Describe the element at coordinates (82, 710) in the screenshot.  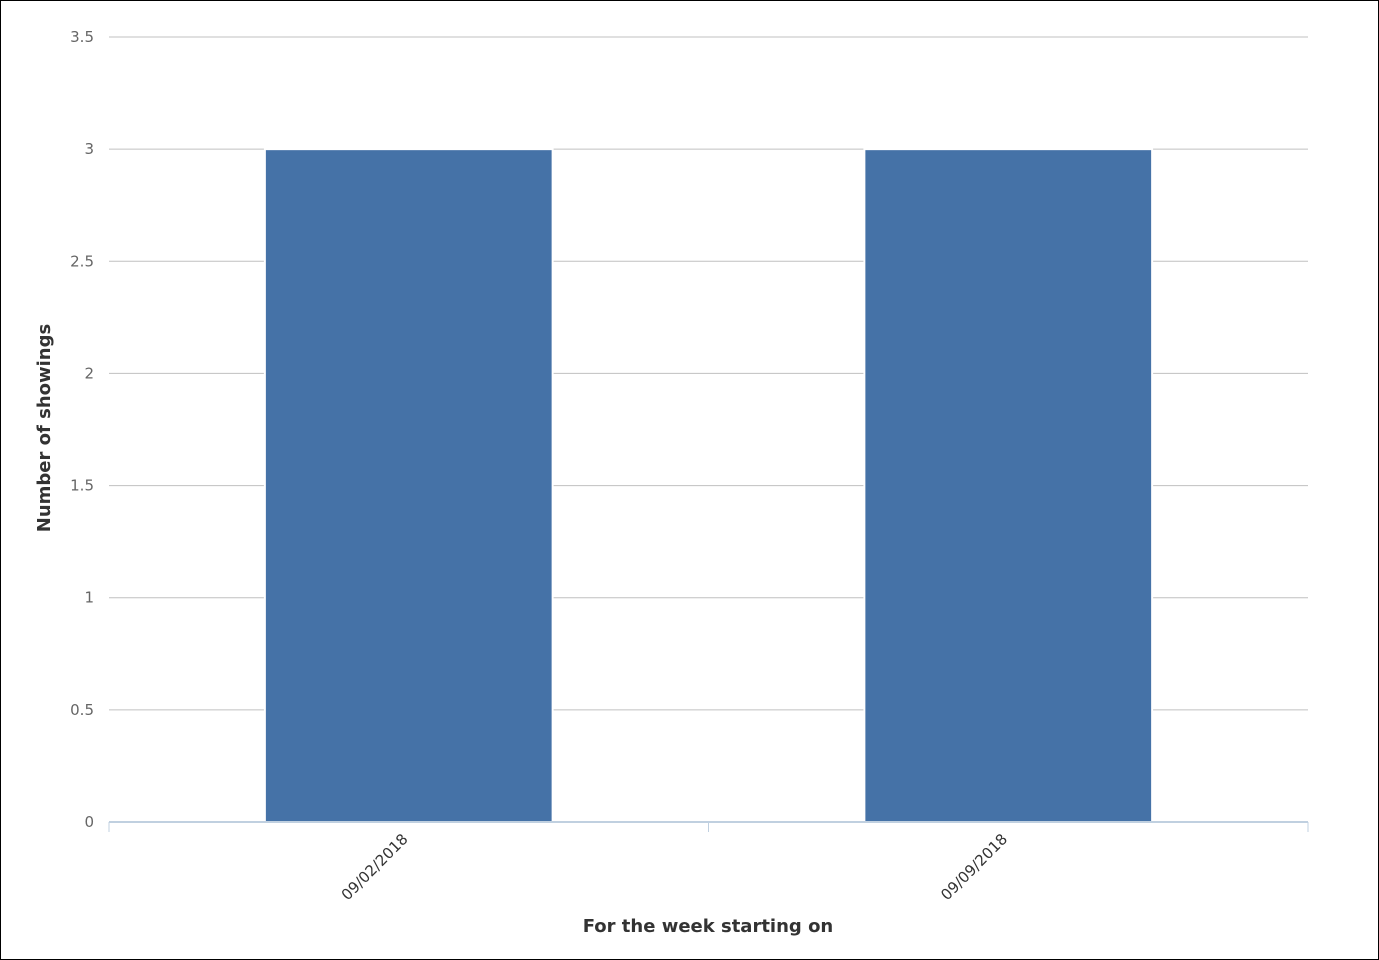
I see `y-tick-label: 0.5` at that location.